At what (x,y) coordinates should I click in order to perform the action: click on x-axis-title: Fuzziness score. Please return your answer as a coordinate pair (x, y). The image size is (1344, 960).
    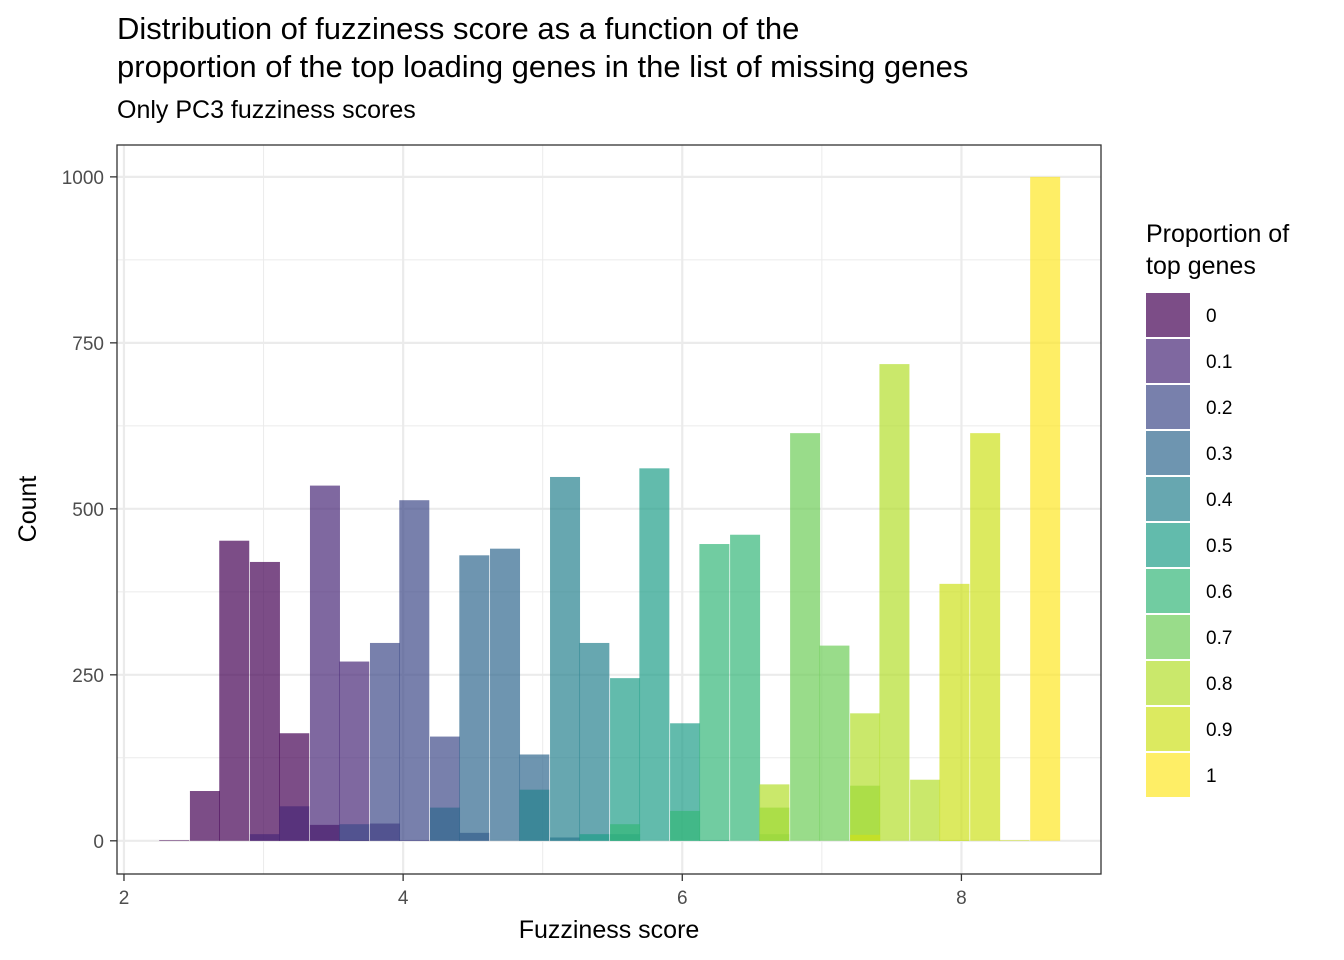
    Looking at the image, I should click on (609, 930).